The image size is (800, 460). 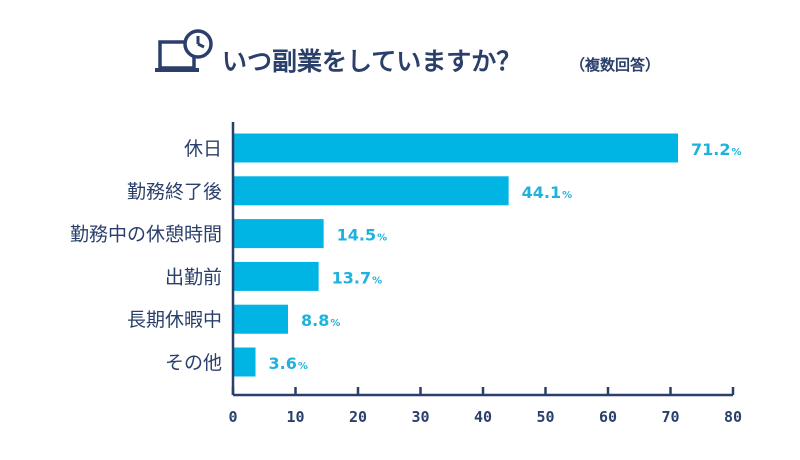 I want to click on chart-subtitle: （複数回答）, so click(x=615, y=65).